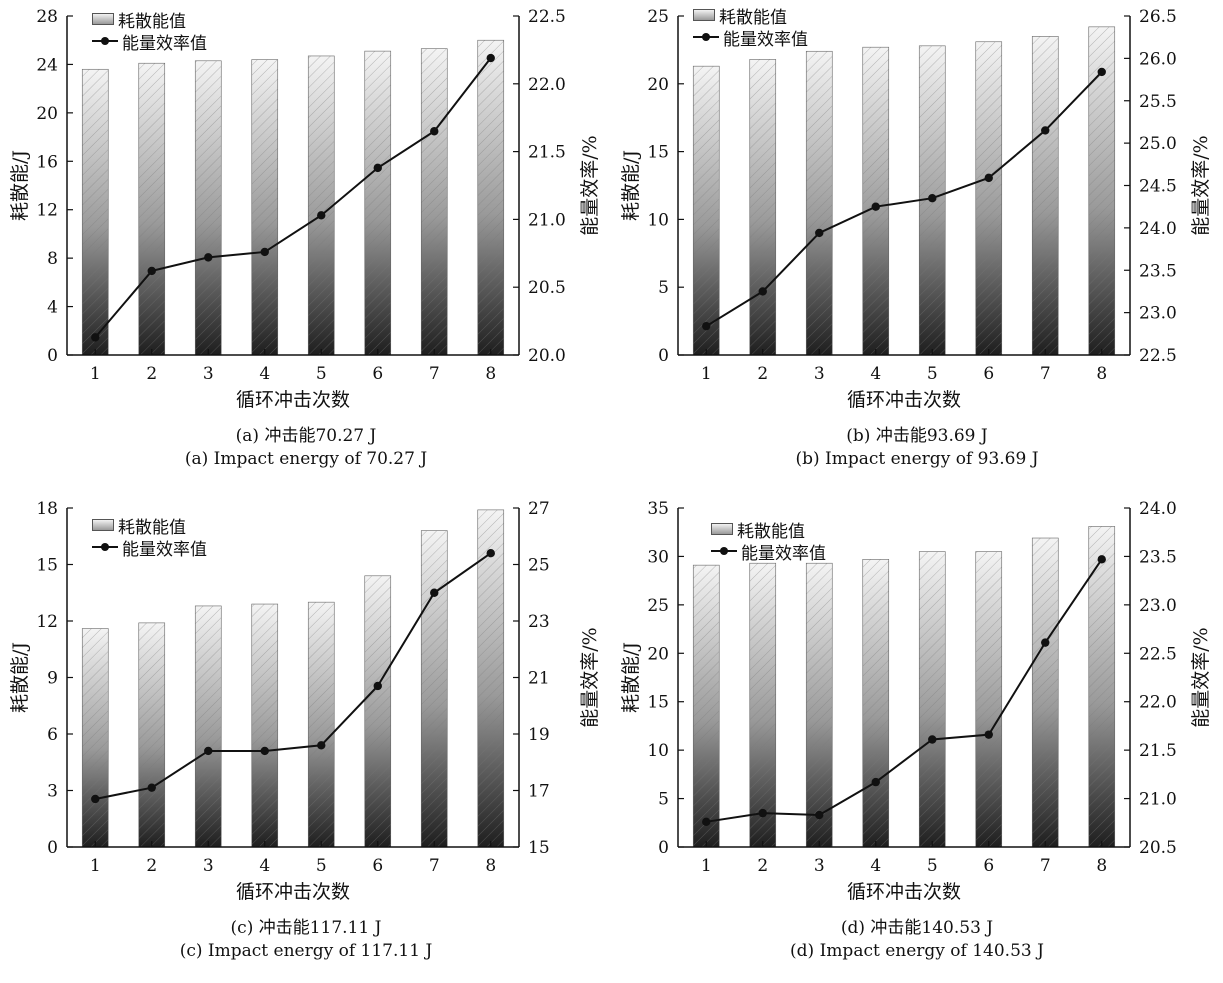 This screenshot has width=1223, height=983. What do you see at coordinates (1158, 848) in the screenshot?
I see `y-right-tick-label: 20.5` at bounding box center [1158, 848].